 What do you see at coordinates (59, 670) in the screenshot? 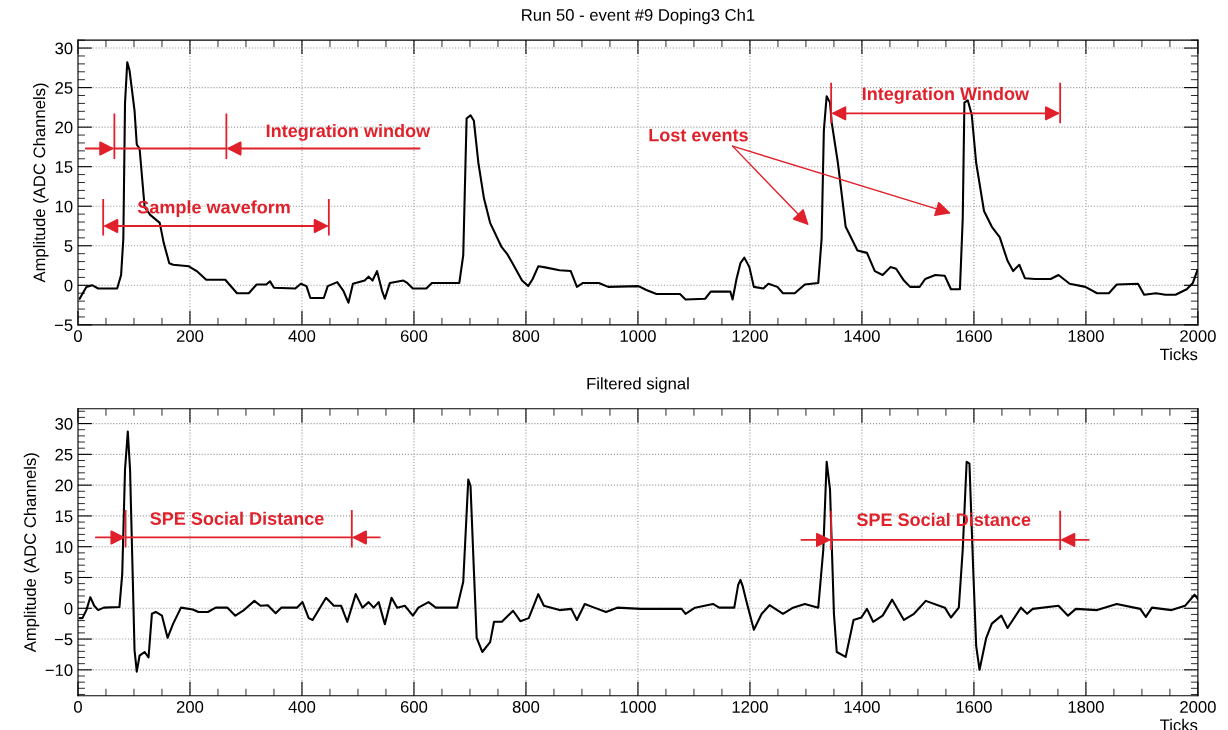
I see `y-tick-label: −10` at bounding box center [59, 670].